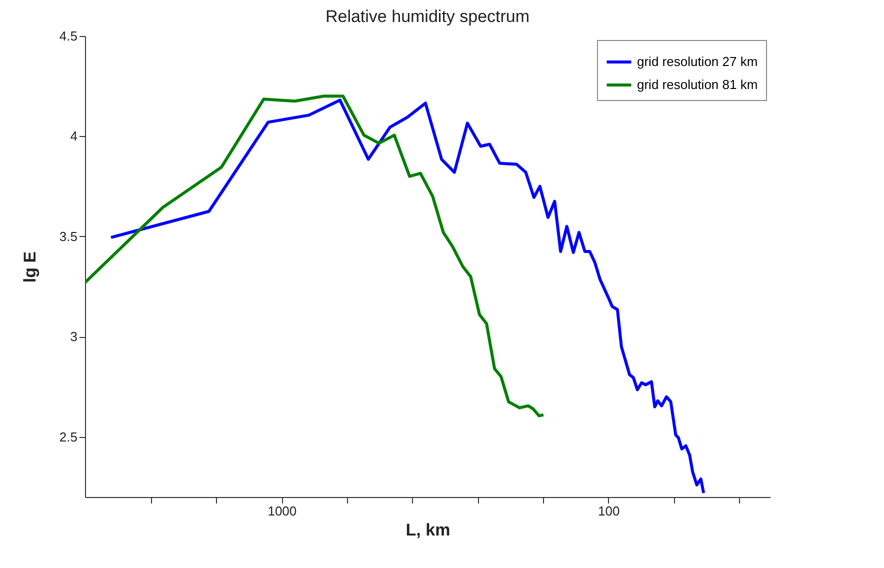 This screenshot has width=884, height=568. I want to click on y-tick-label: 3.5, so click(68, 236).